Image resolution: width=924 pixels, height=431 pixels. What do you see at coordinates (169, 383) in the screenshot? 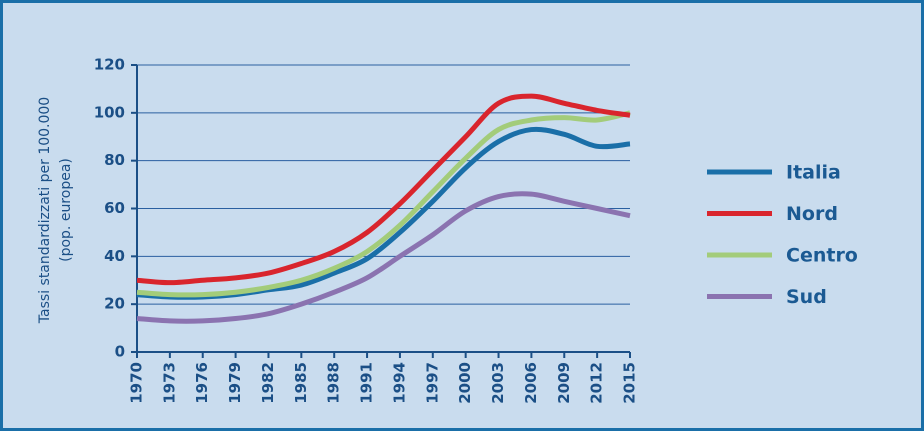
I see `x-tick-label: 1973` at bounding box center [169, 383].